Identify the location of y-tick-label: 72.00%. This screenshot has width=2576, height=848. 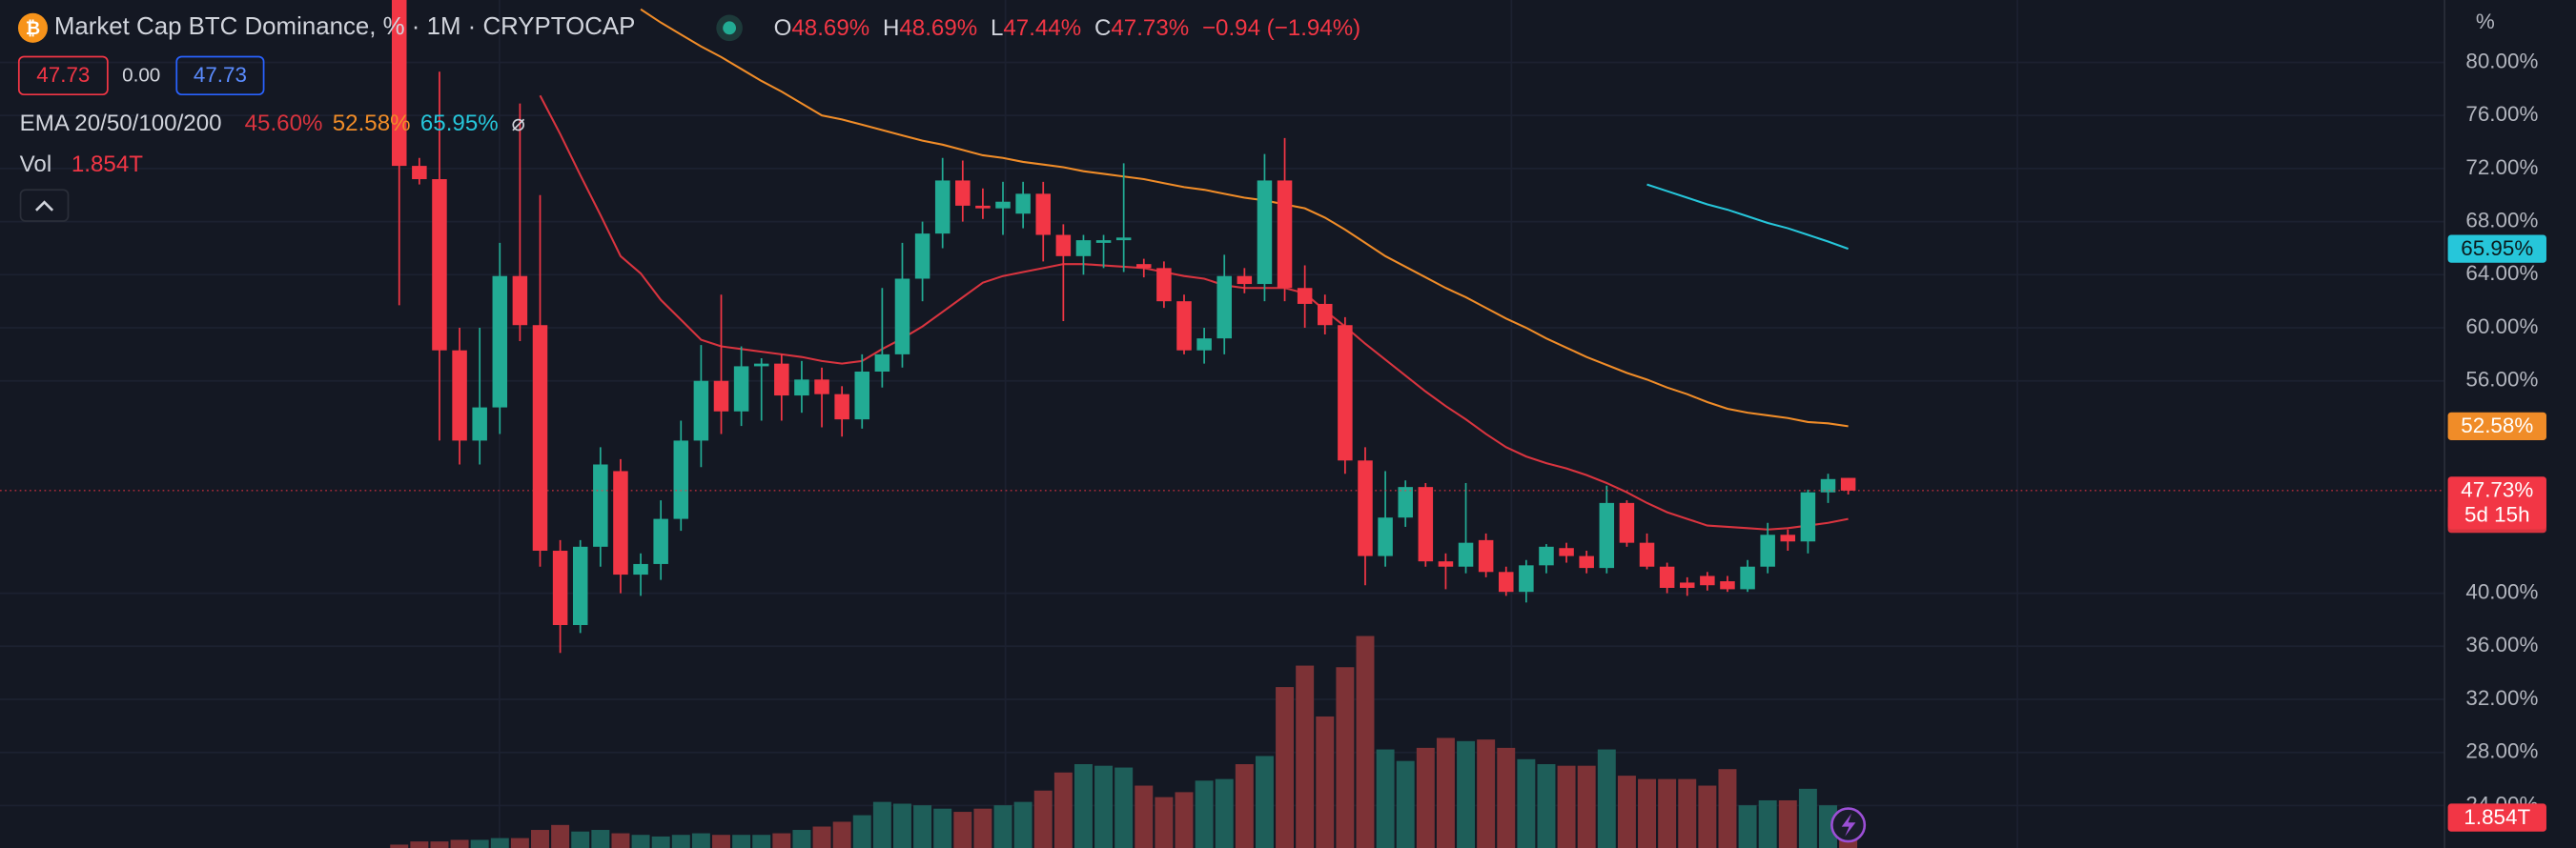
(2502, 167).